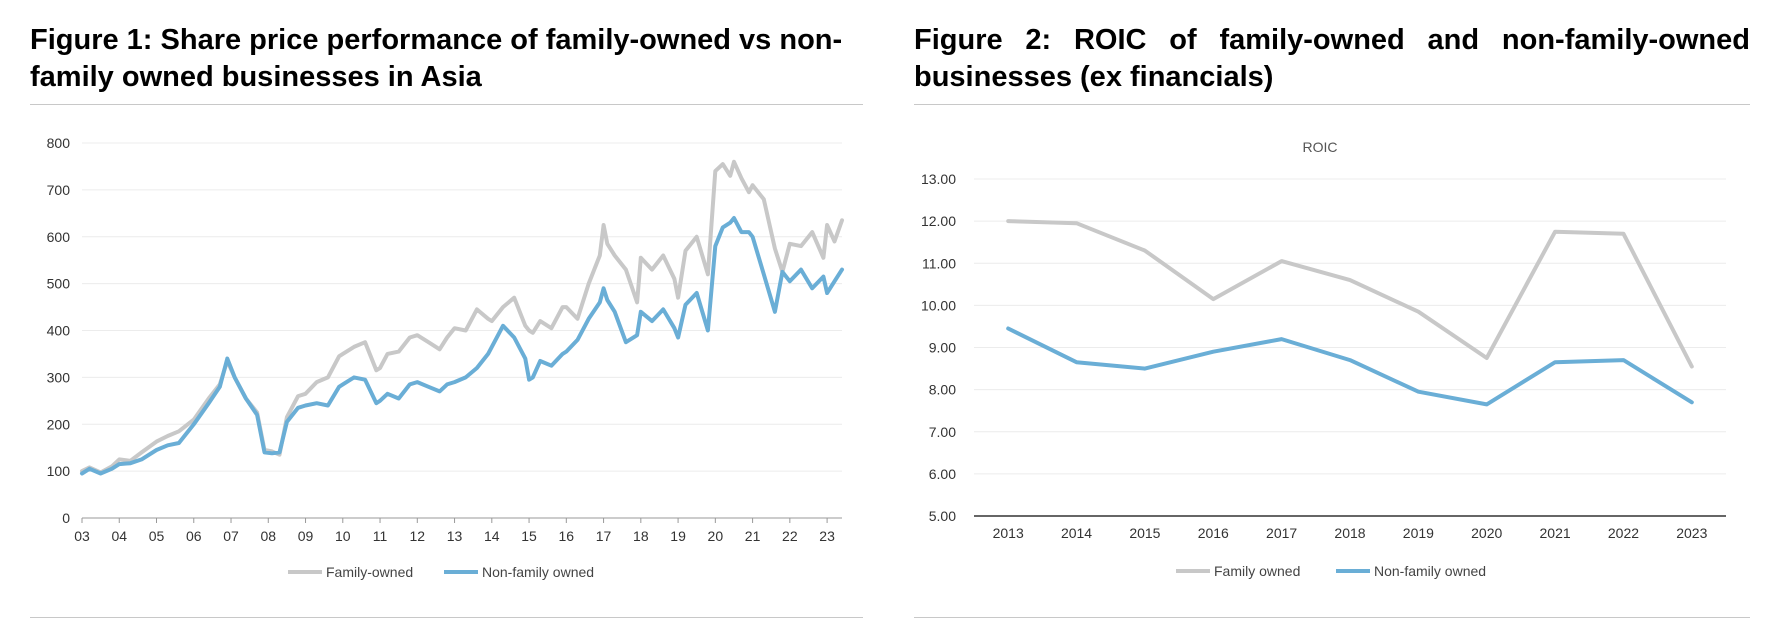 The image size is (1786, 626). Describe the element at coordinates (1349, 533) in the screenshot. I see `x-tick-label: 2018` at that location.